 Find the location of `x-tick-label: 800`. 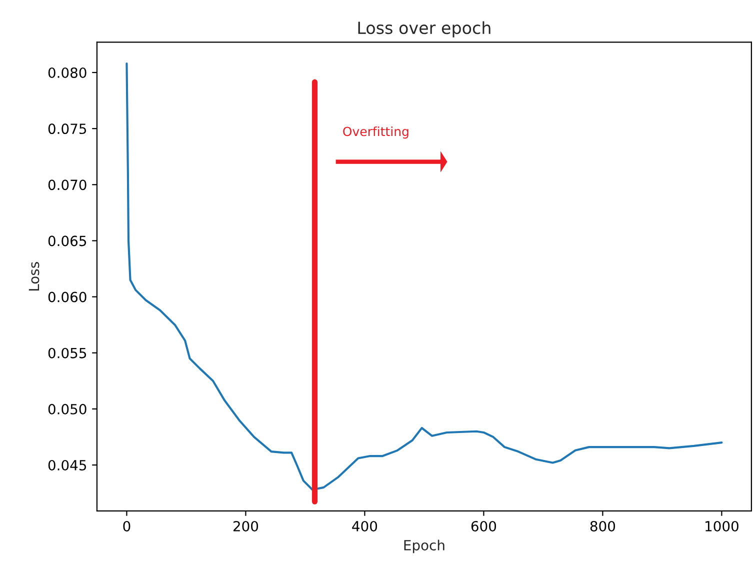

x-tick-label: 800 is located at coordinates (603, 526).